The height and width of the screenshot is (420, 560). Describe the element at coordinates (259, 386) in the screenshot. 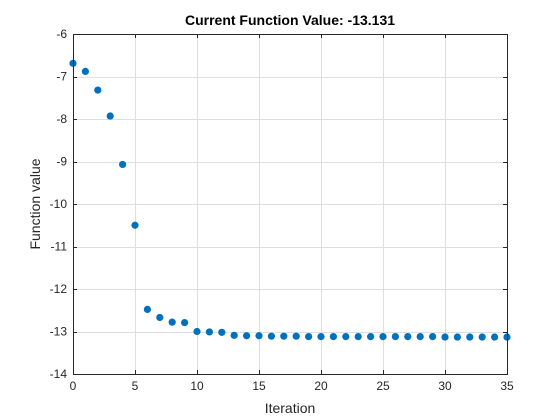

I see `x-tick-label: 15` at that location.